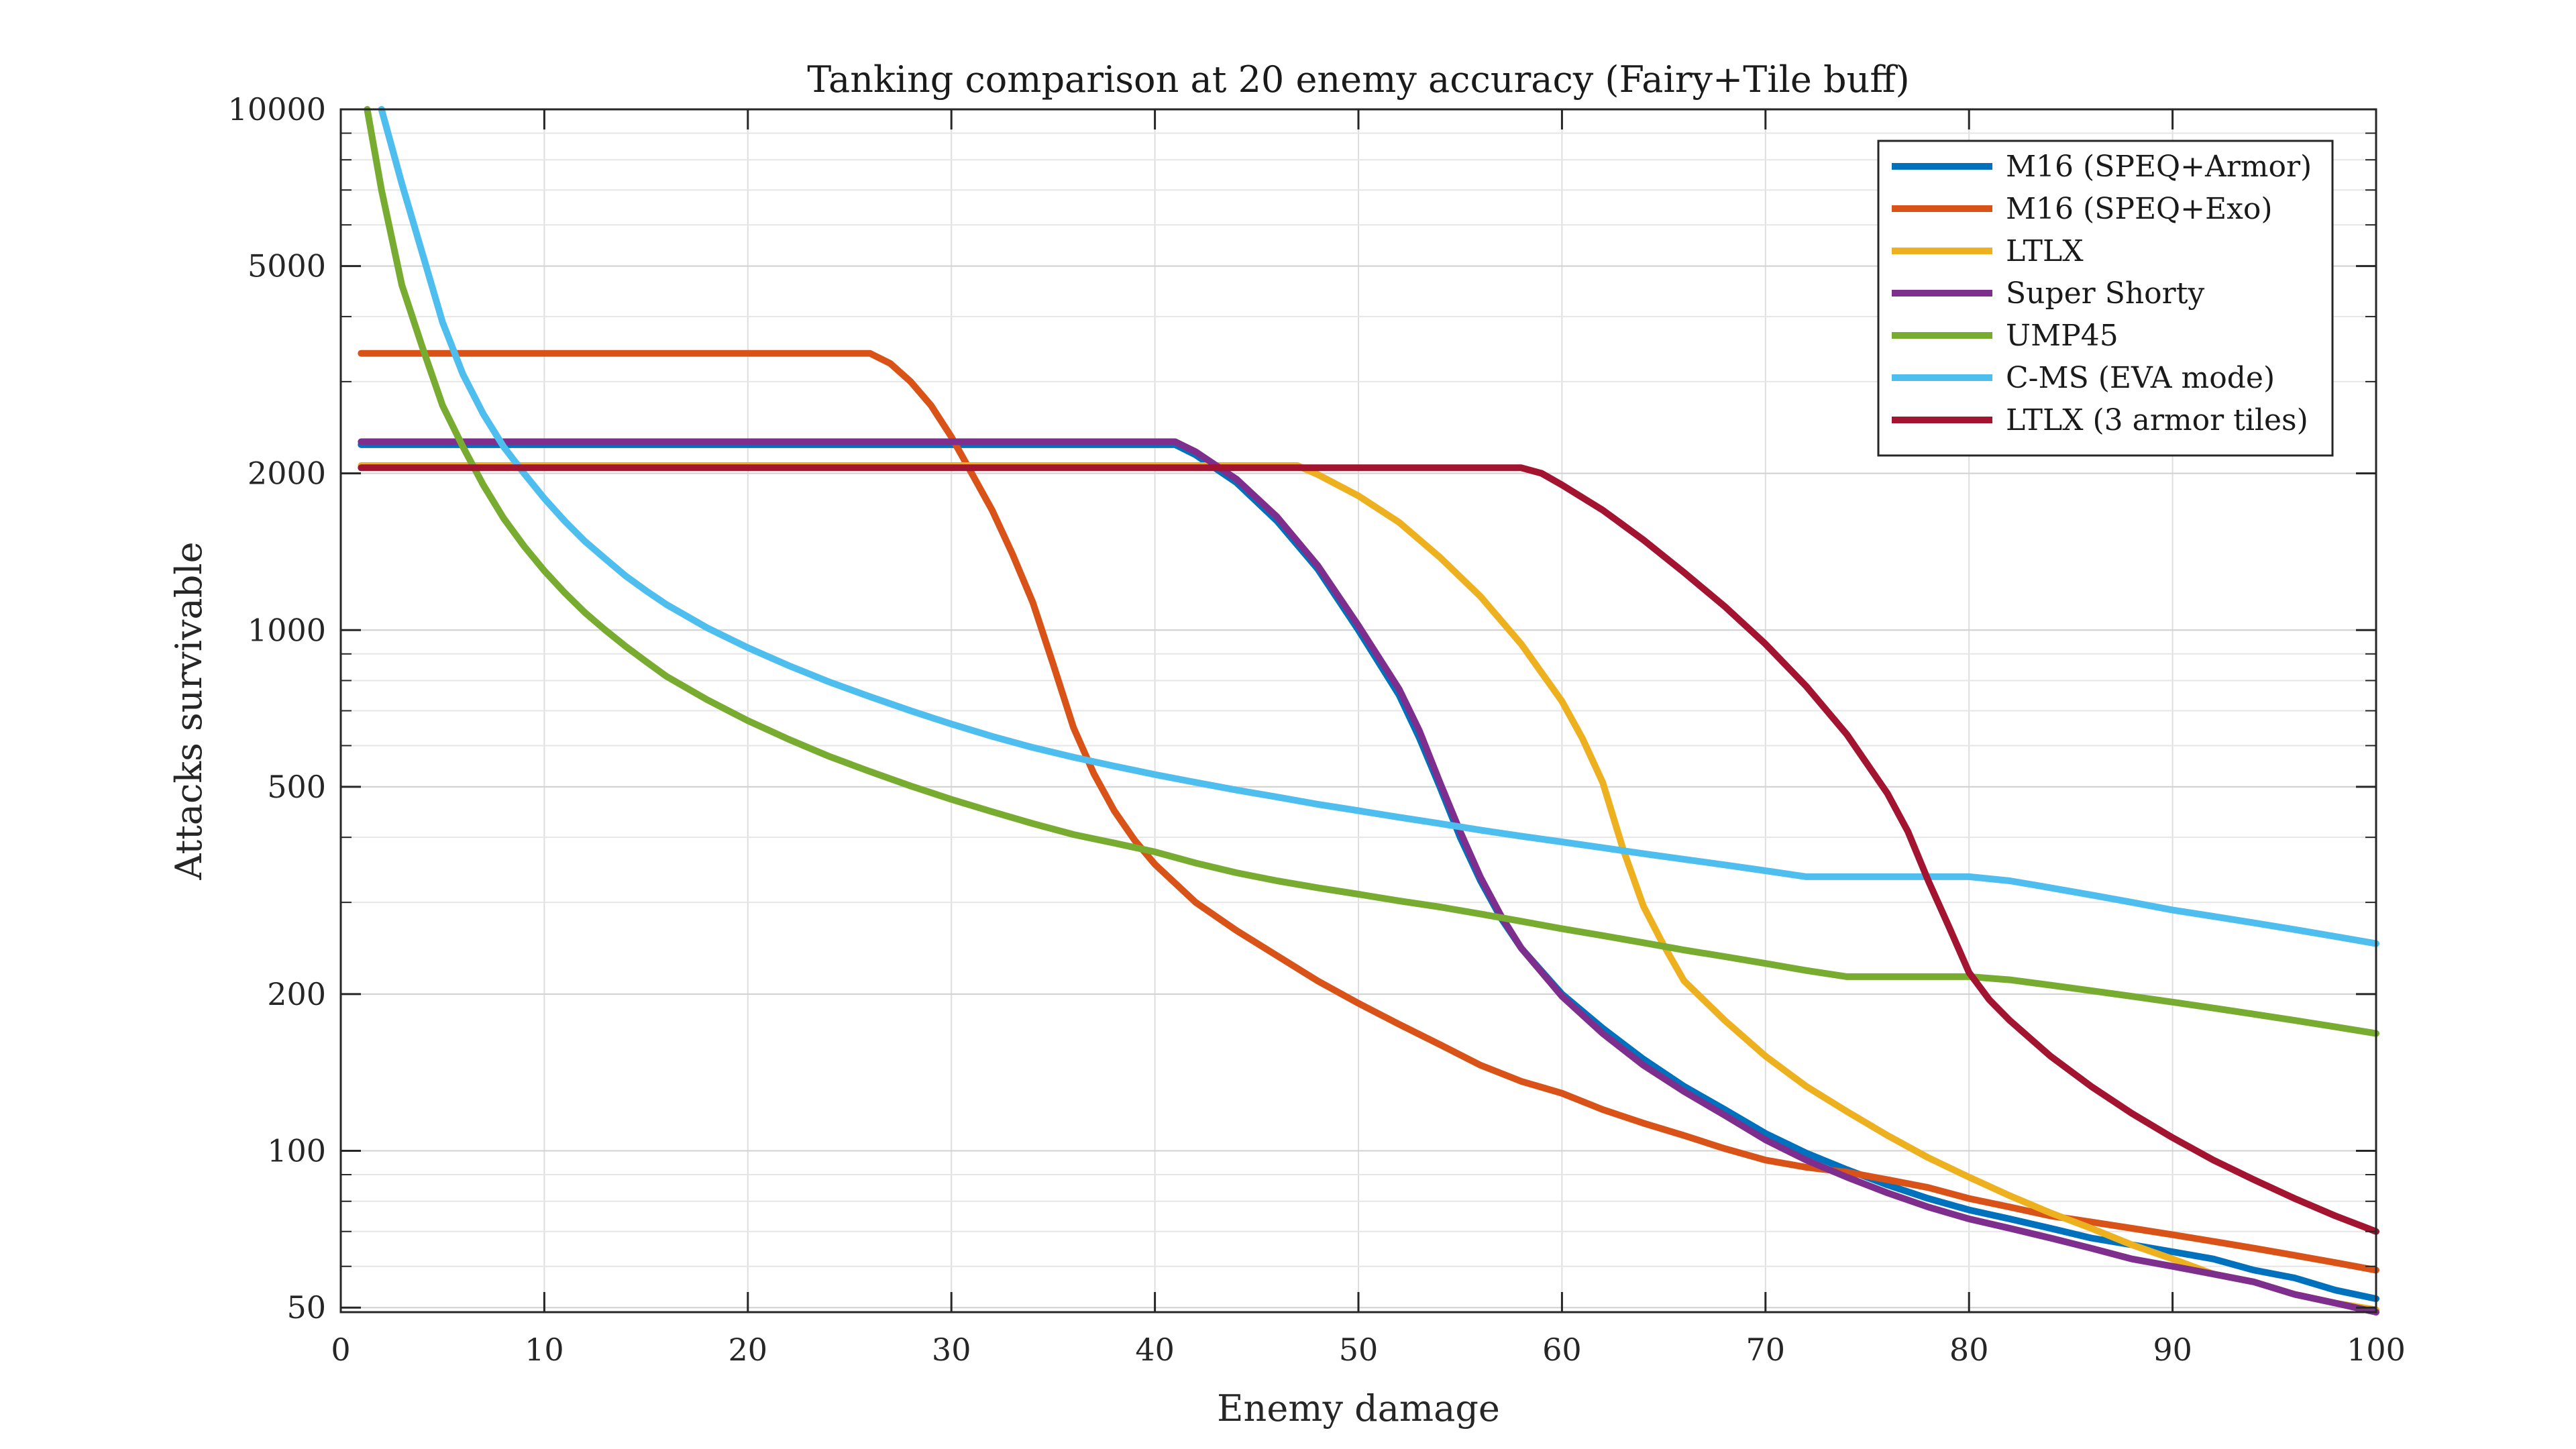 The height and width of the screenshot is (1449, 2576). What do you see at coordinates (2139, 209) in the screenshot?
I see `legend-label: M16 (SPEQ+Exo)` at bounding box center [2139, 209].